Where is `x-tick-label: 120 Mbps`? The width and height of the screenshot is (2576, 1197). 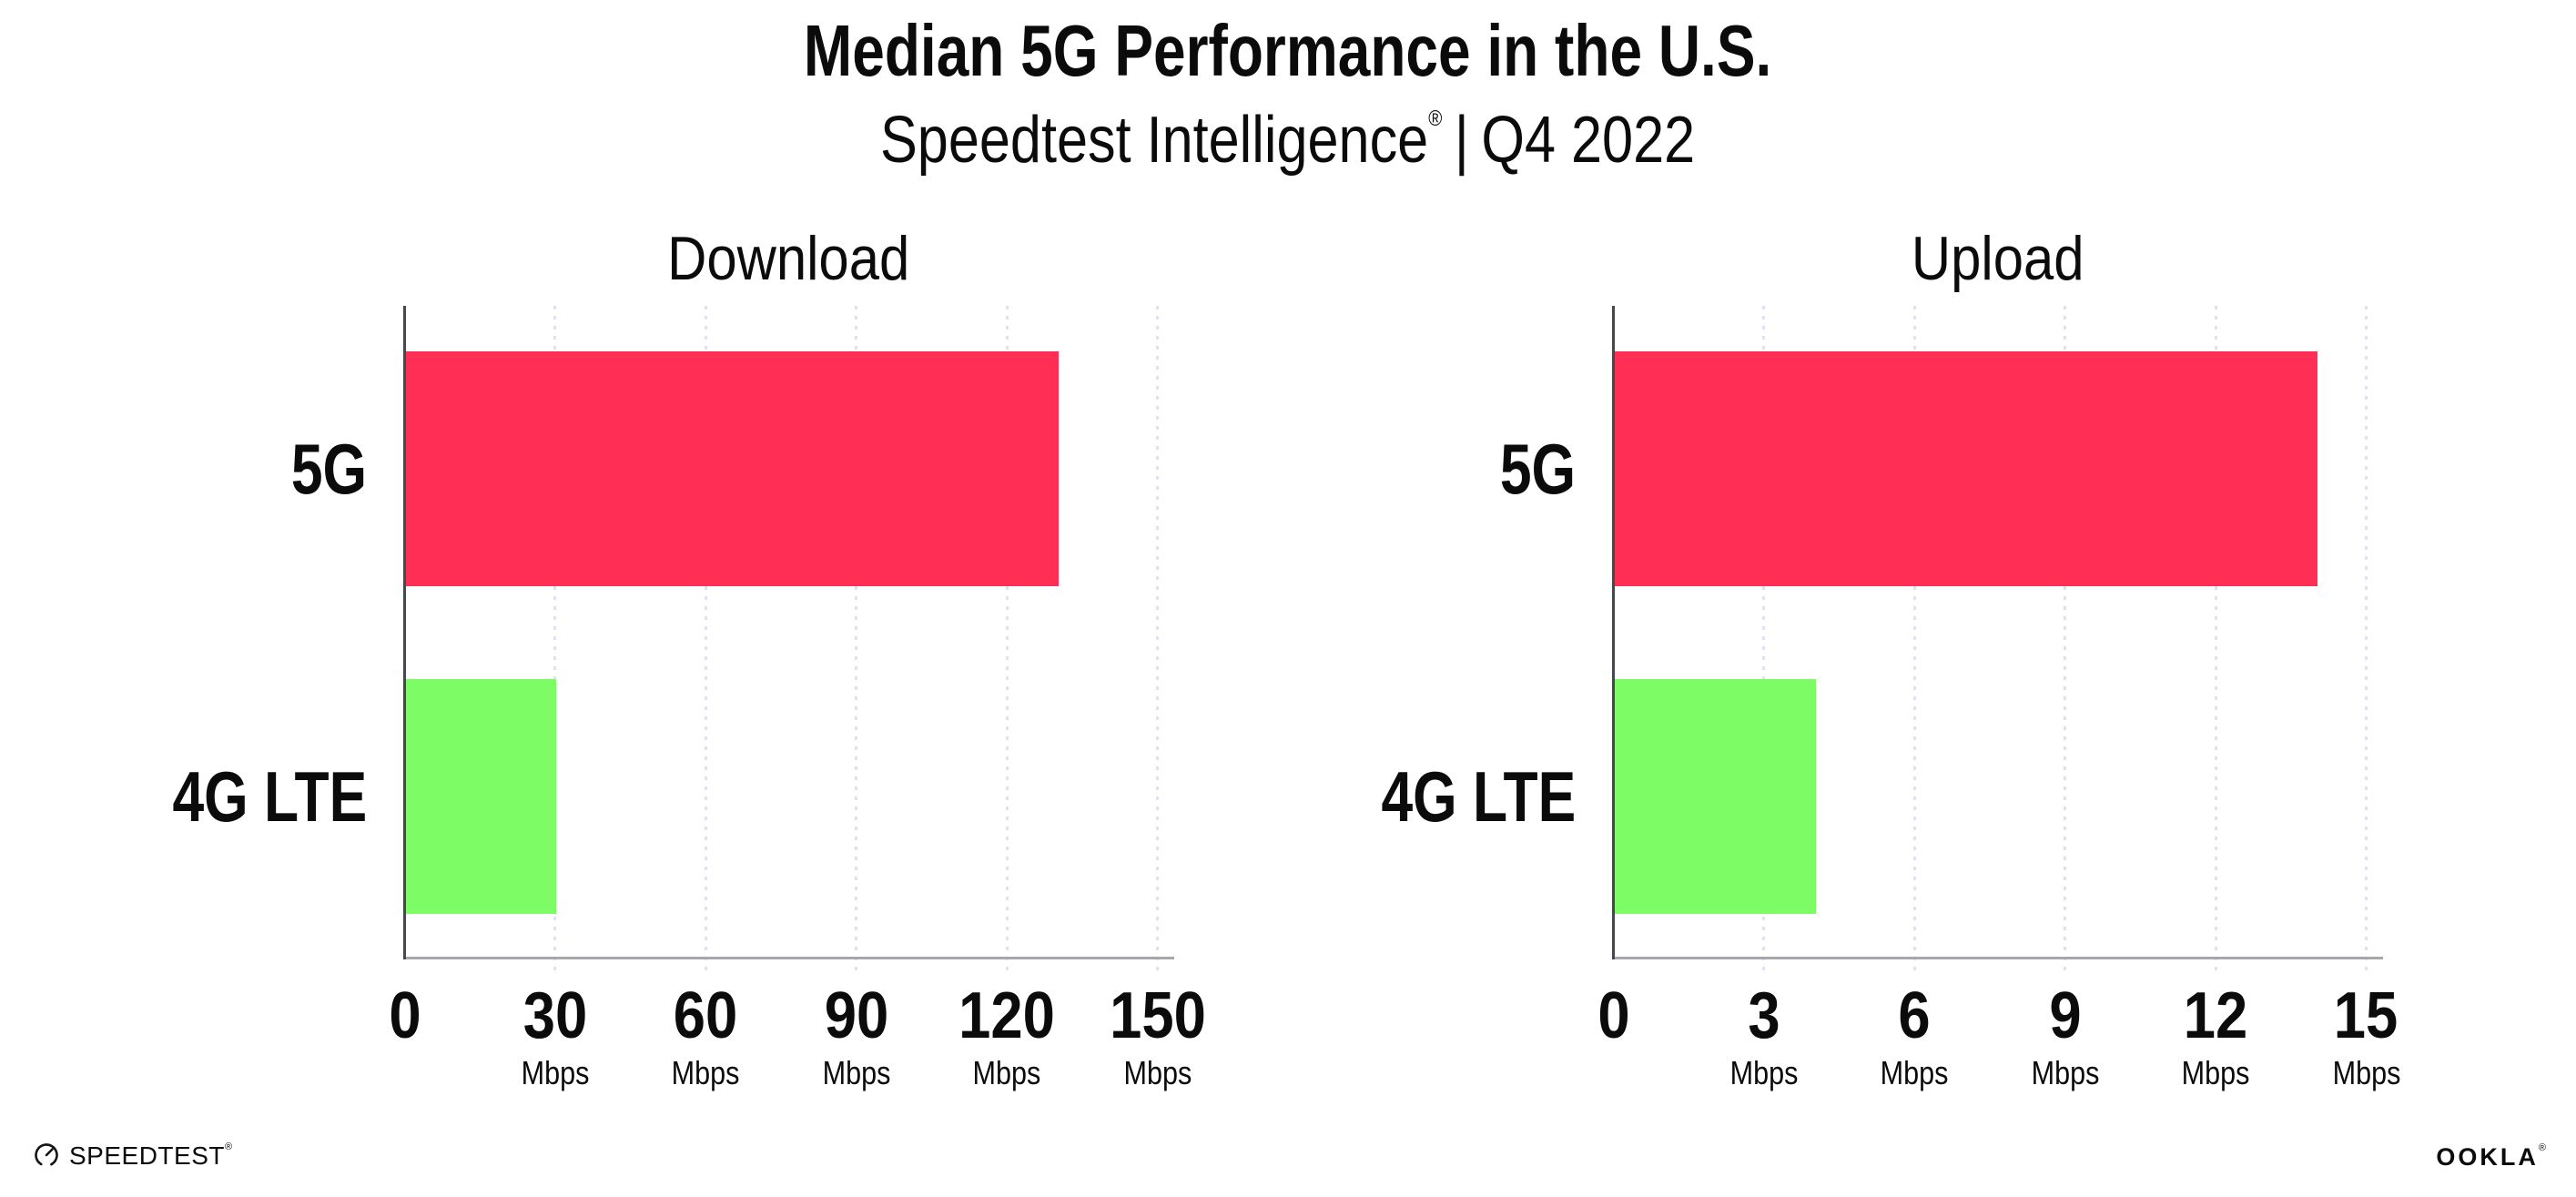
x-tick-label: 120 Mbps is located at coordinates (1007, 1036).